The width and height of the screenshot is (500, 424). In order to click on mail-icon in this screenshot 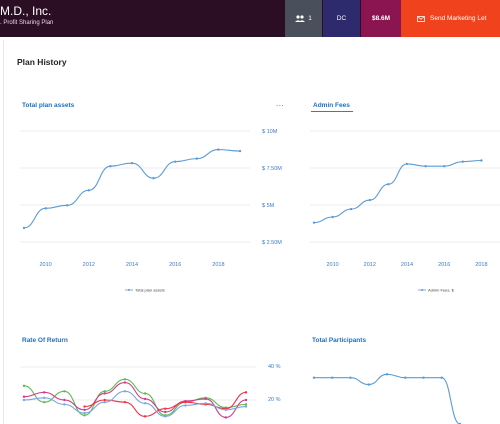, I will do `click(421, 18)`.